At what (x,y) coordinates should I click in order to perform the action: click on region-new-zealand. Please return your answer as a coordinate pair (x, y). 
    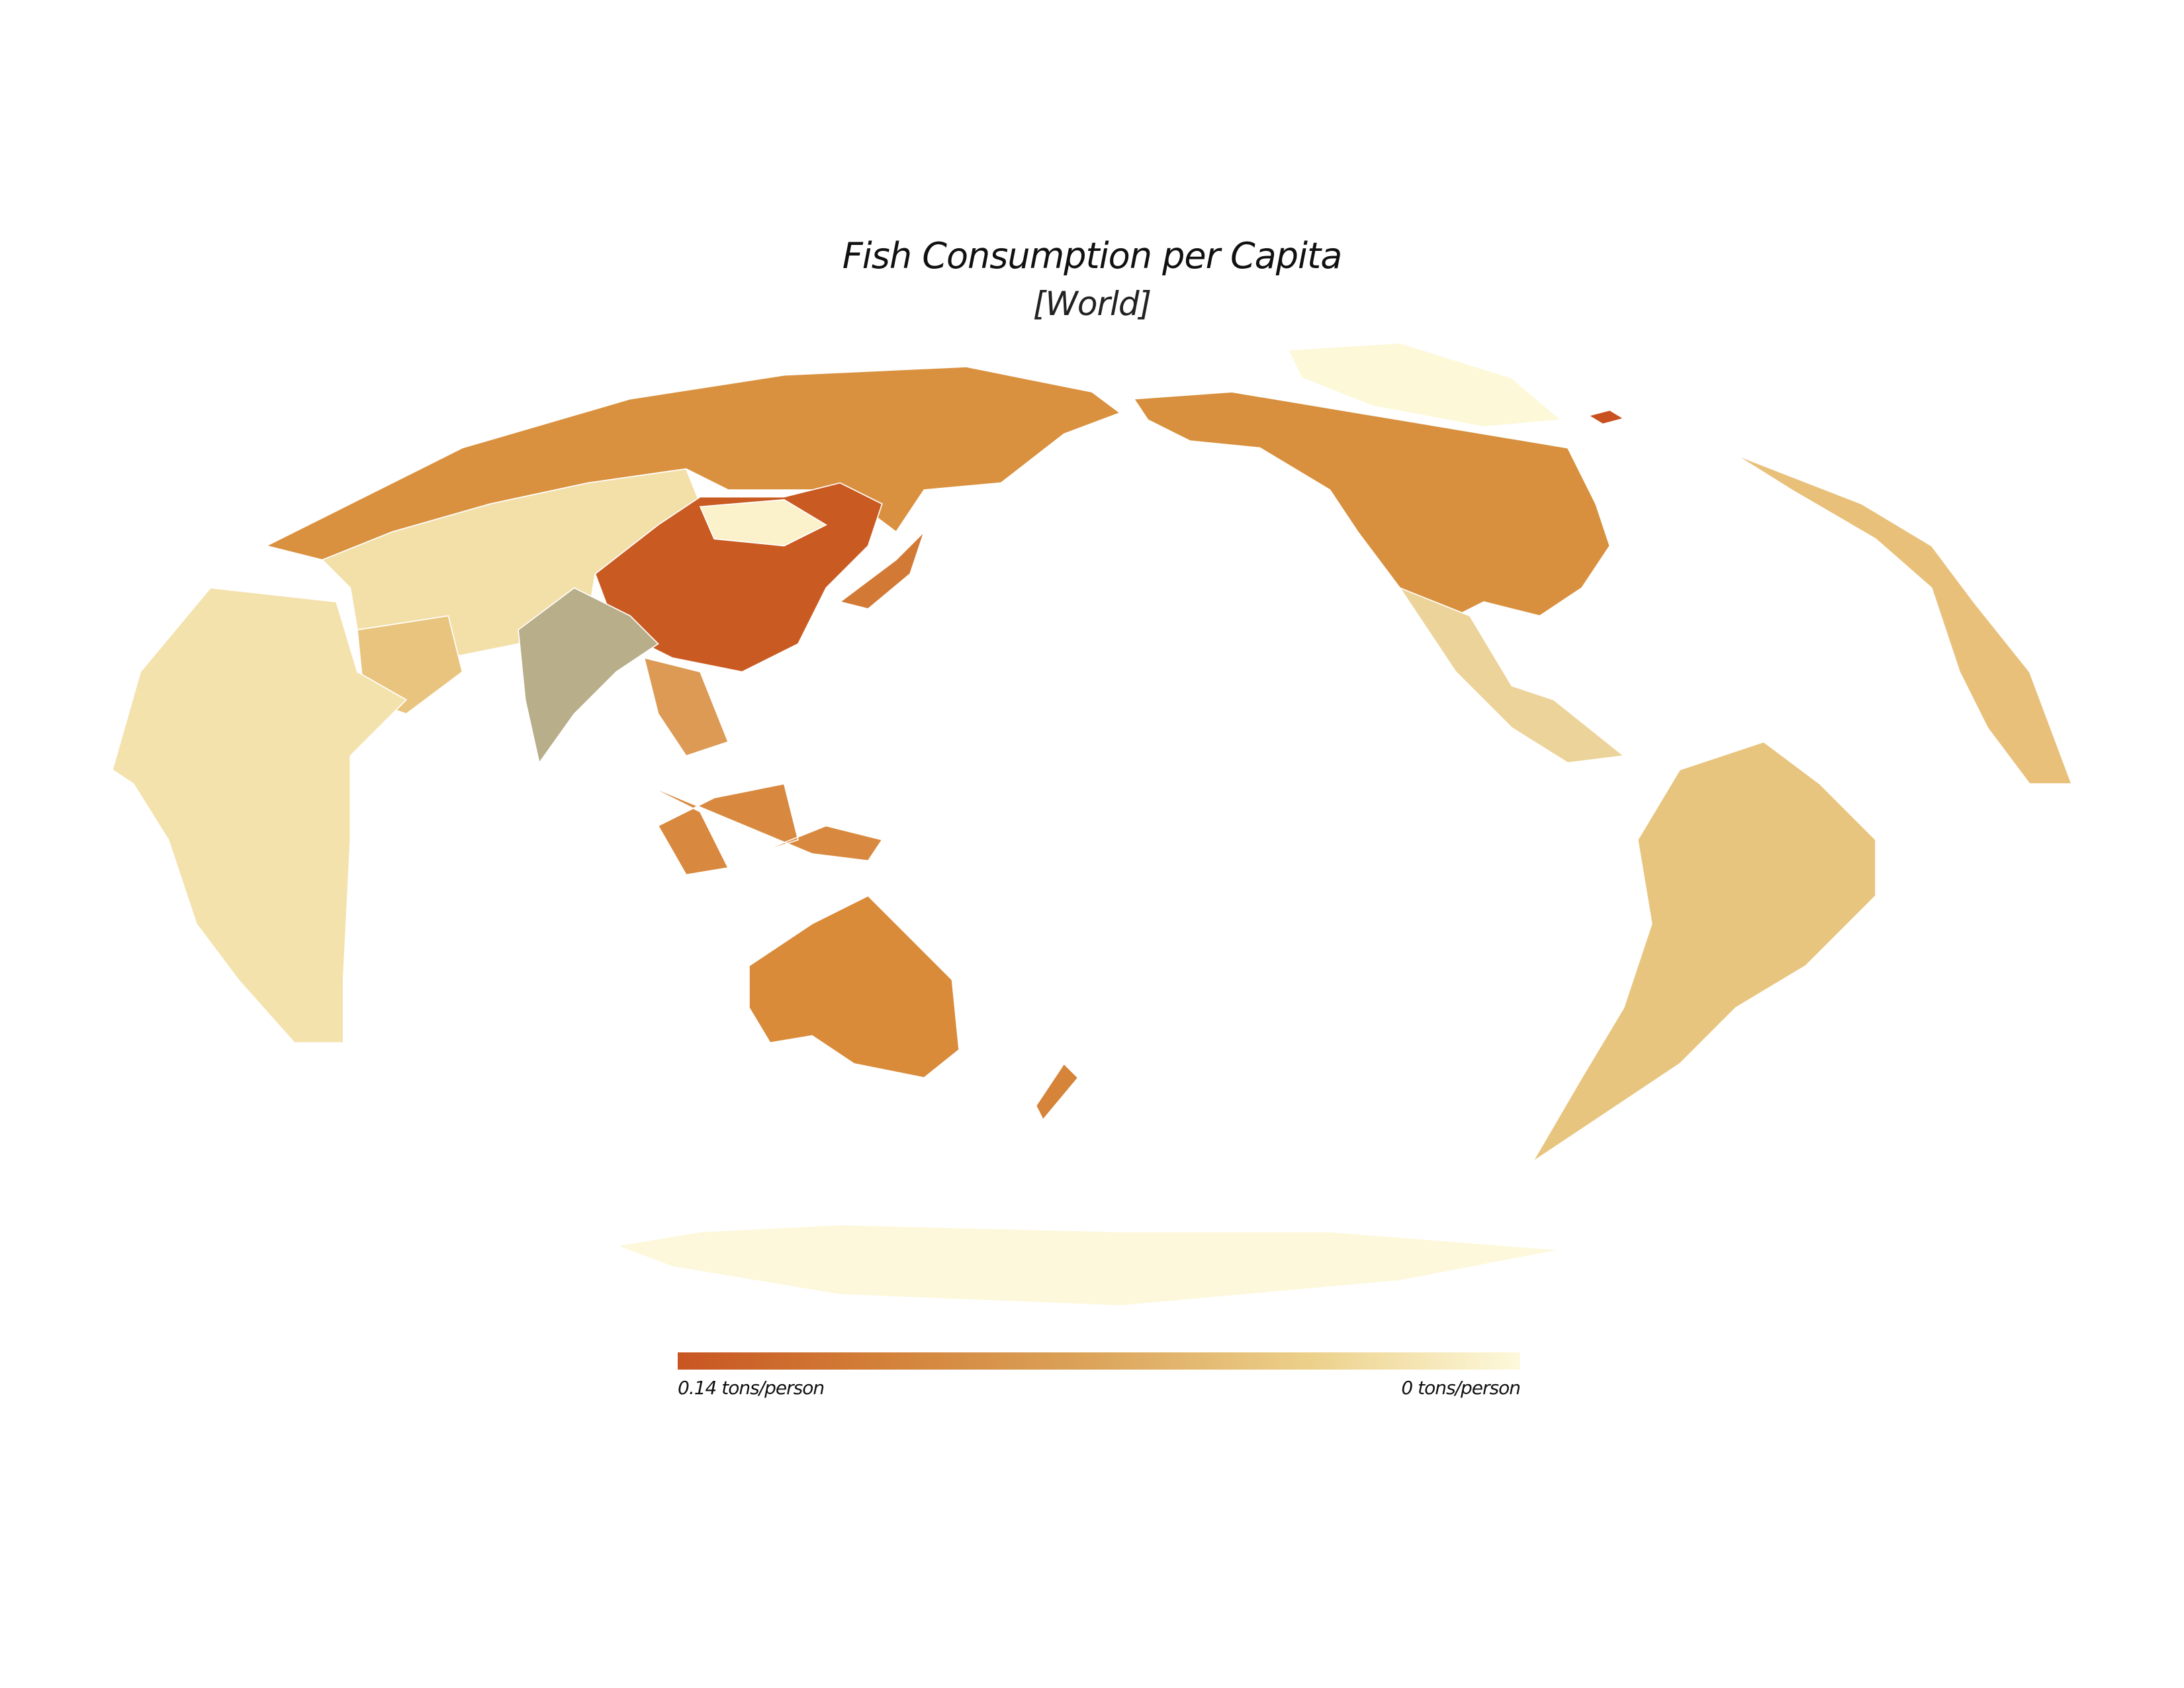
    Looking at the image, I should click on (1057, 1091).